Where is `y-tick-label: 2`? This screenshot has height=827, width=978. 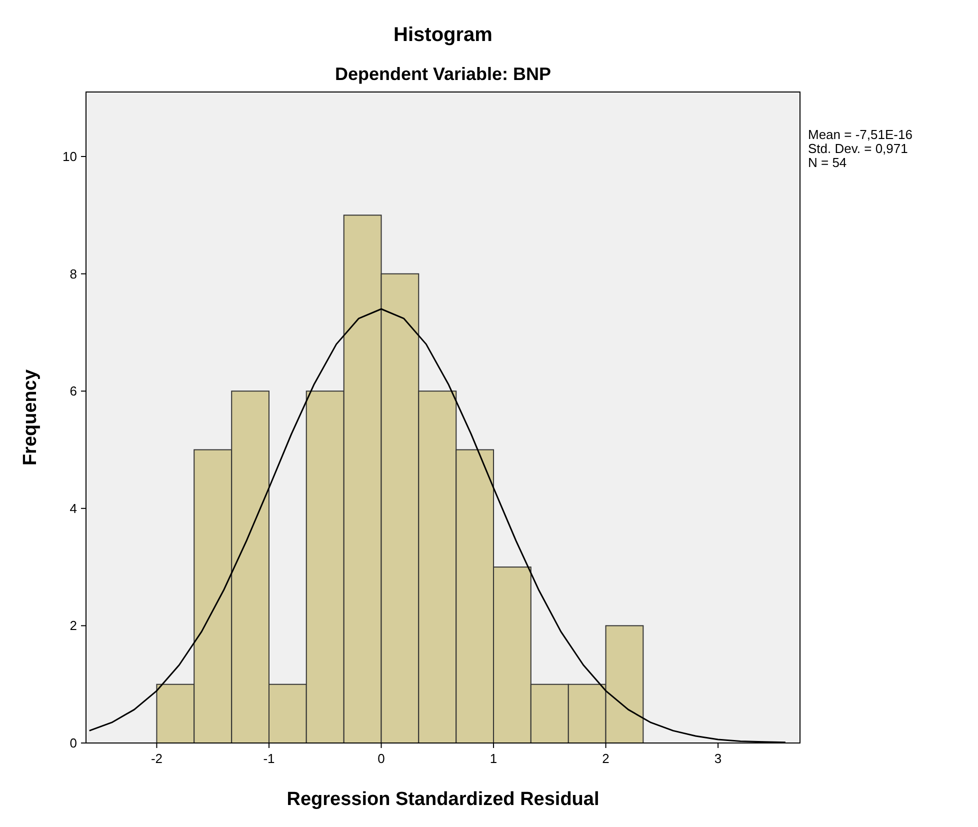 y-tick-label: 2 is located at coordinates (73, 626).